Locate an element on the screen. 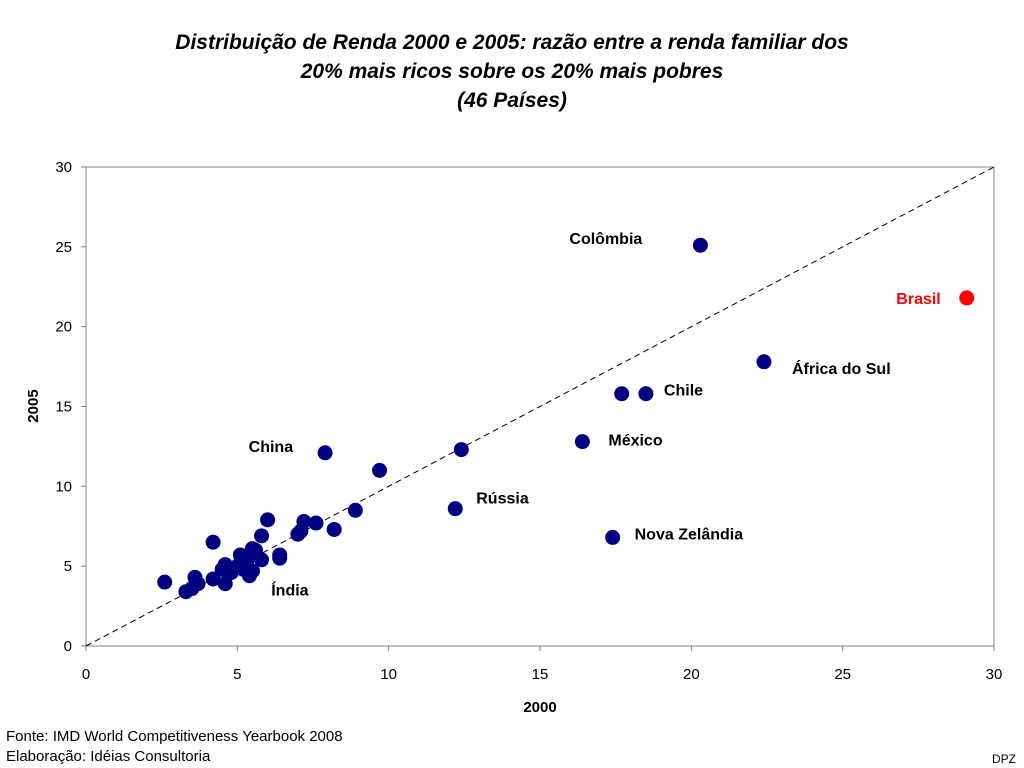 Image resolution: width=1024 pixels, height=768 pixels. elaboration-note: Elaboração: Idéias Consultoria is located at coordinates (108, 756).